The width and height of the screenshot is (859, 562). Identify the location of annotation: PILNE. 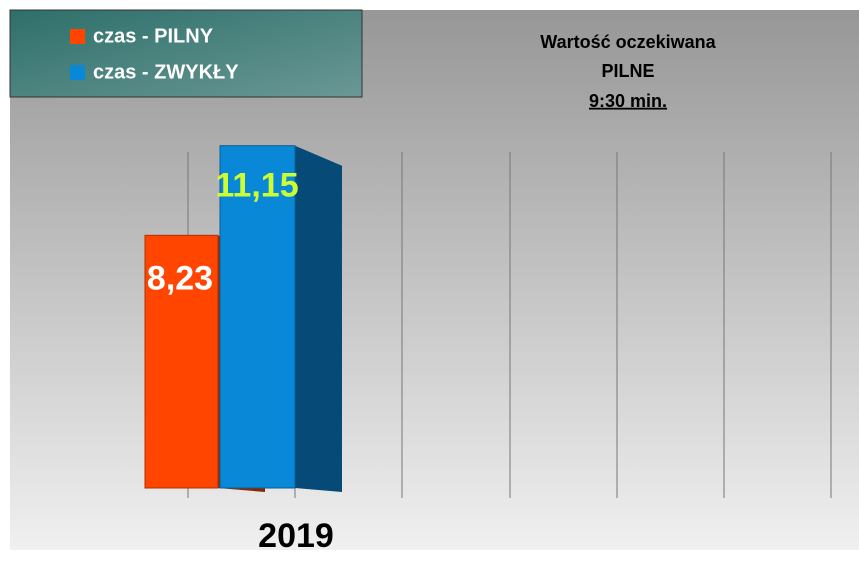
(627, 71).